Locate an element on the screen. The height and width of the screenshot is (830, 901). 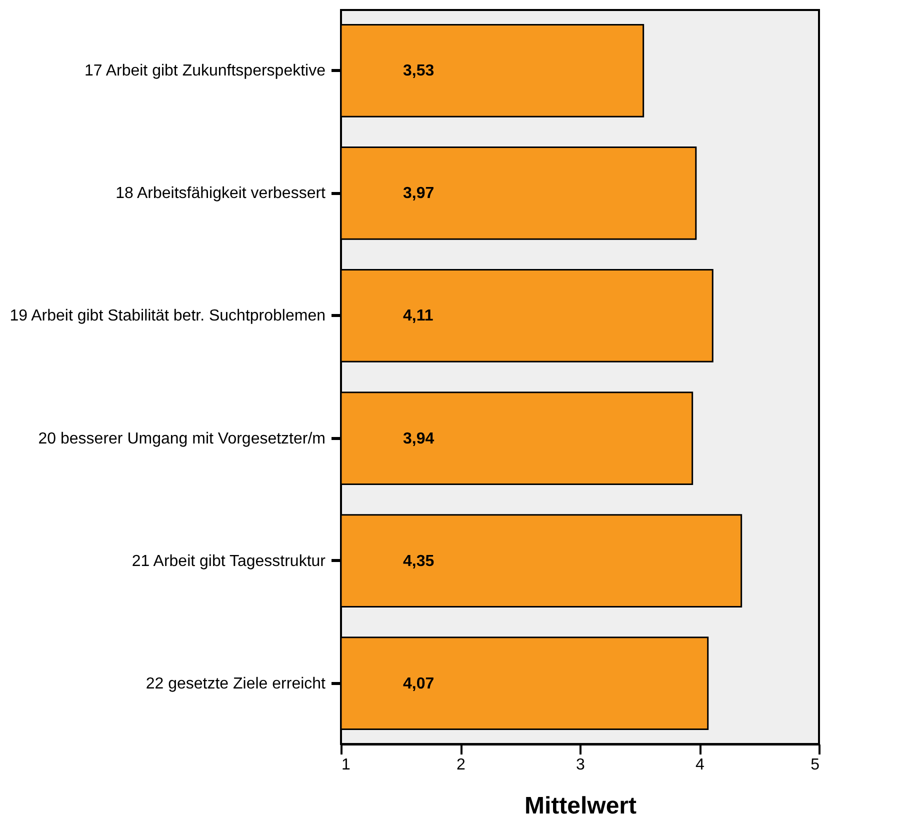
data-label: 3,94 is located at coordinates (418, 439).